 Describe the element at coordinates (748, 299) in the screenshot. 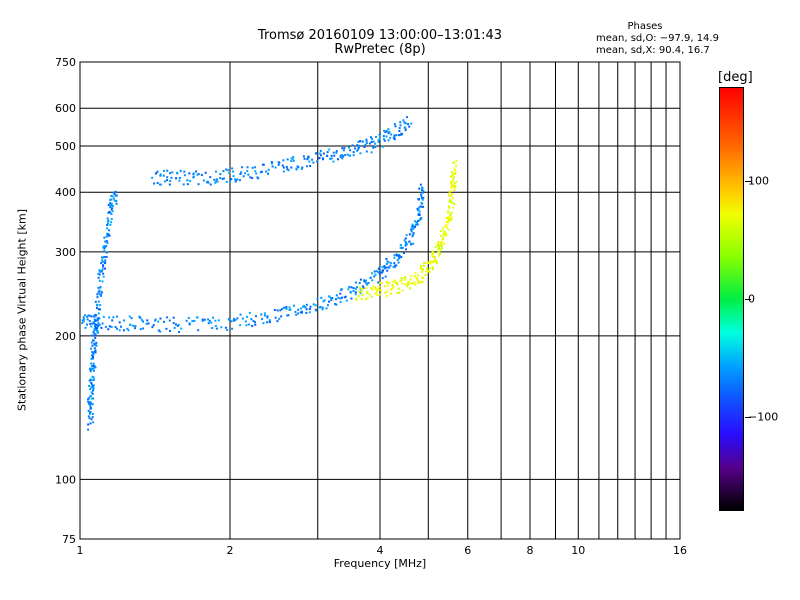

I see `colorbar-tick` at that location.